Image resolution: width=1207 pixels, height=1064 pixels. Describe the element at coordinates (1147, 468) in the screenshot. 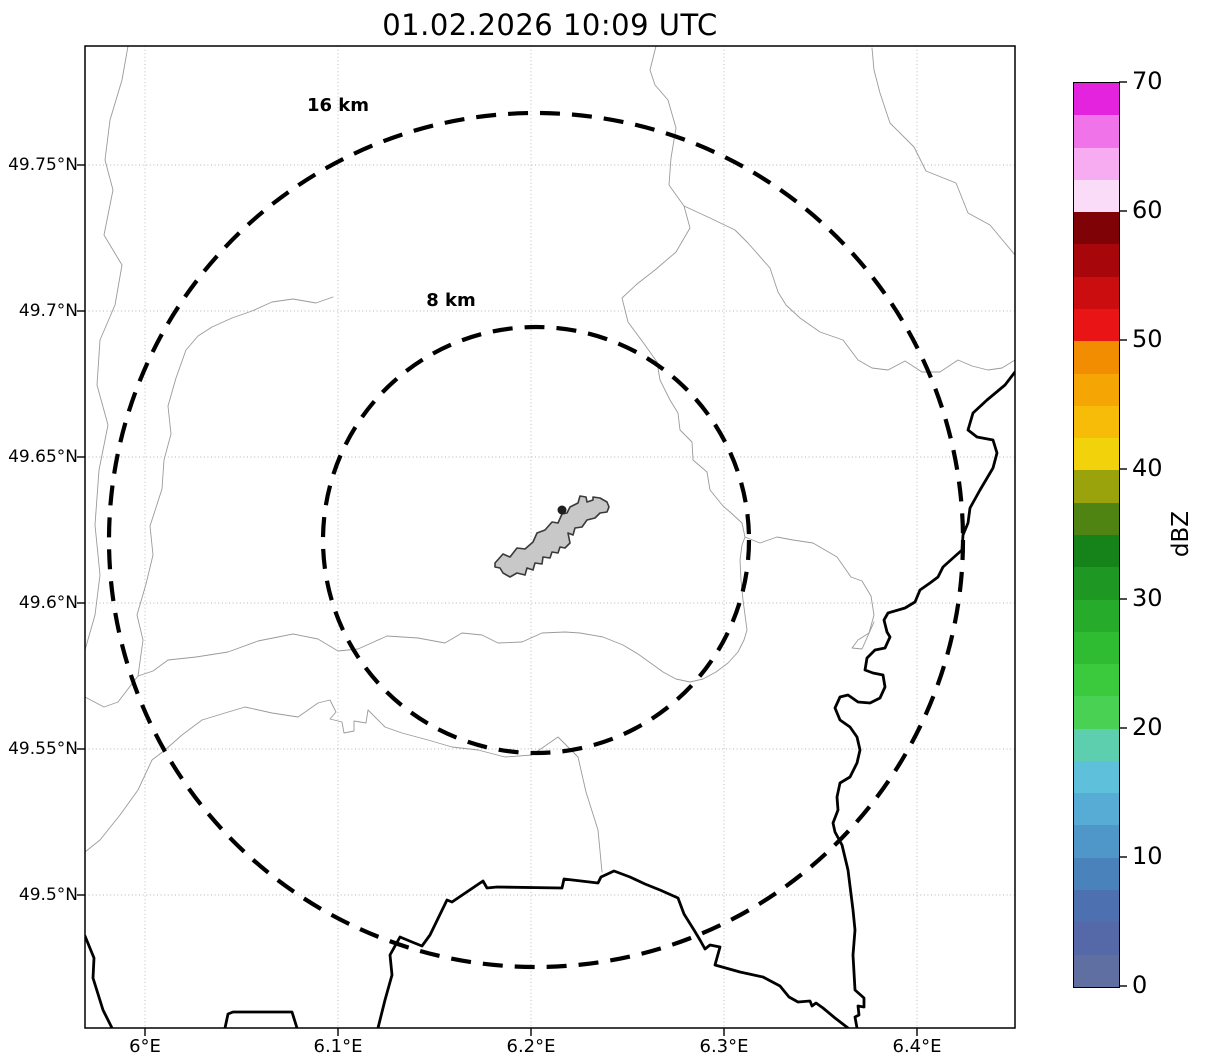

I see `colorbar-tick-label: 40` at that location.